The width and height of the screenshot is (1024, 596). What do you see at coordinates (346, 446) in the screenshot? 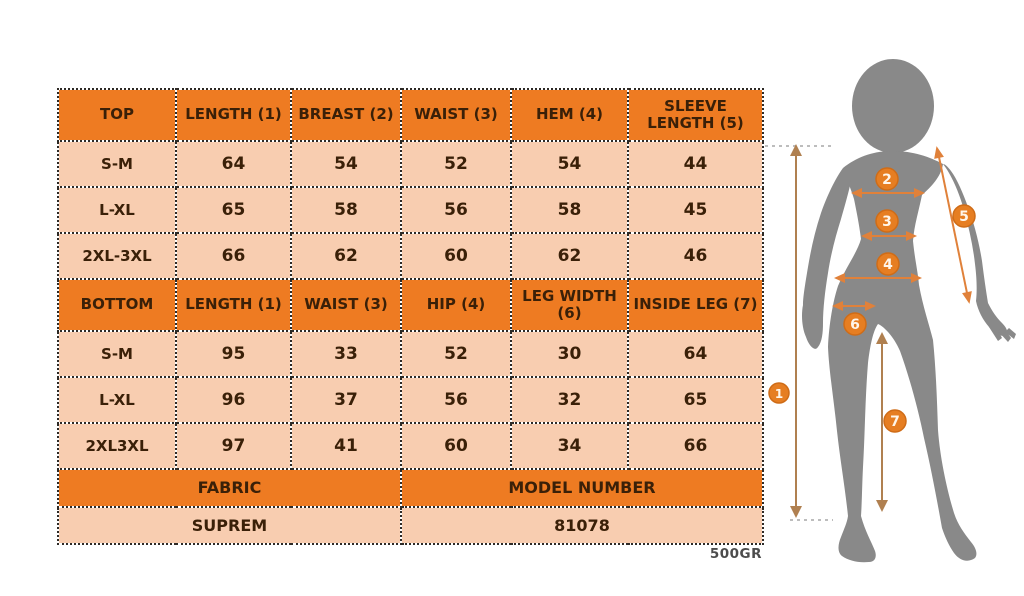
I see `value-cell: 41` at bounding box center [346, 446].